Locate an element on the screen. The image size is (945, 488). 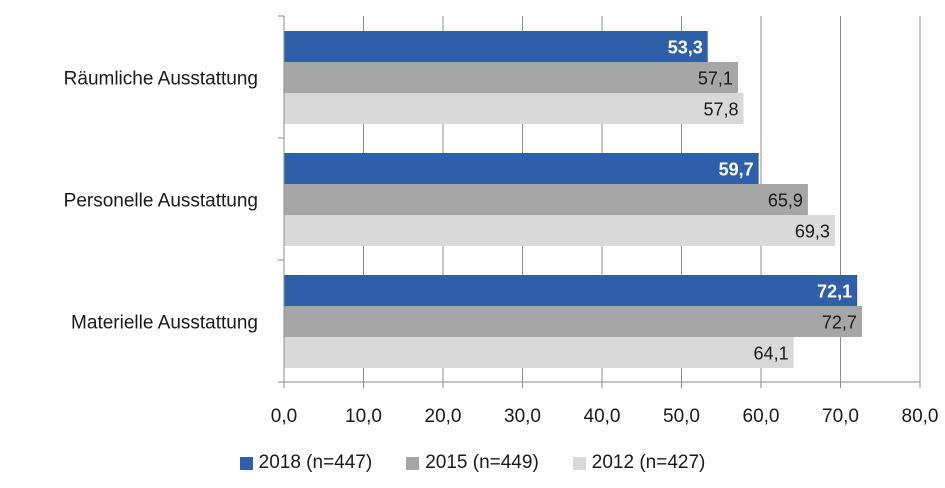
legend-item: 2012 (n=427) is located at coordinates (639, 463).